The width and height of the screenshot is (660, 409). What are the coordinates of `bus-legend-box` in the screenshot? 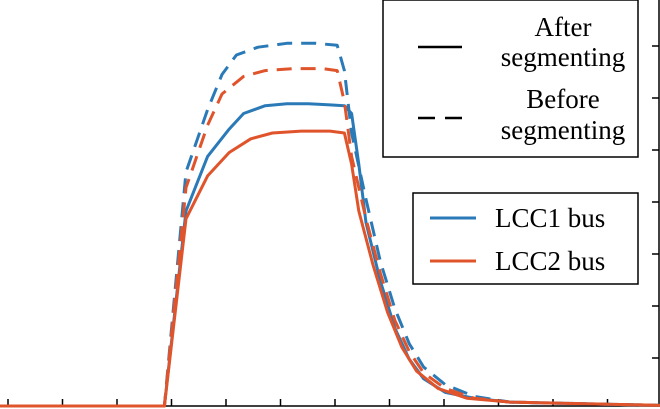 It's located at (525, 238).